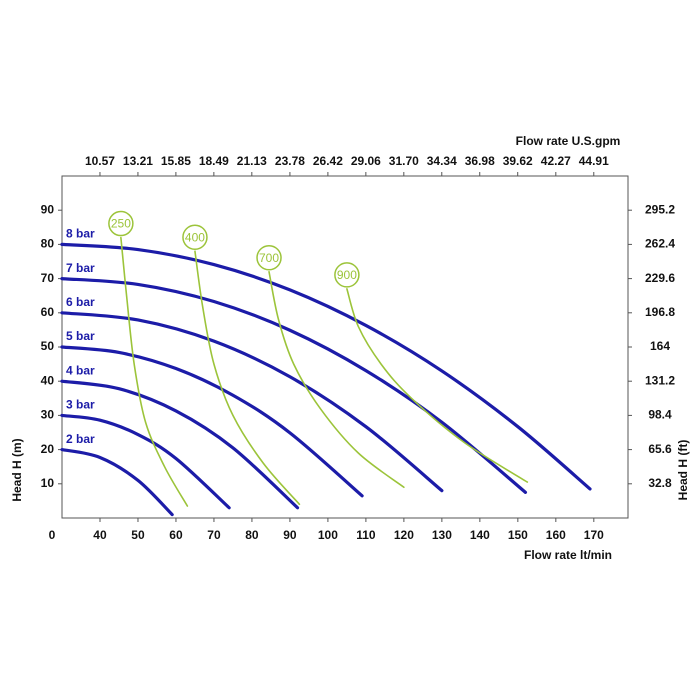 This screenshot has width=700, height=700. I want to click on y-tick-label: 60, so click(48, 312).